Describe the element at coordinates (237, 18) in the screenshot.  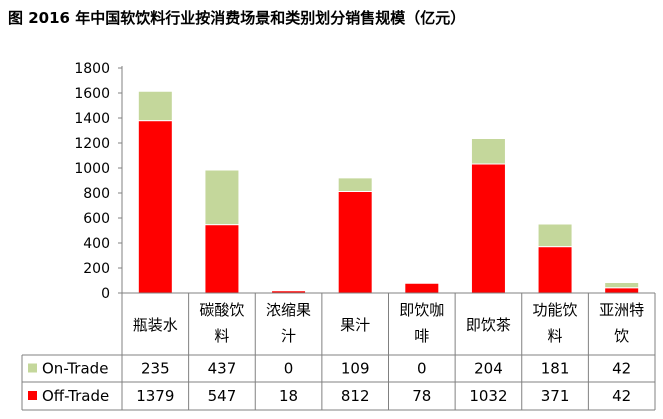
I see `chart-title: 图 2016 年中国软饮料行业按消费场景和类别划分销售规模（亿元）` at that location.